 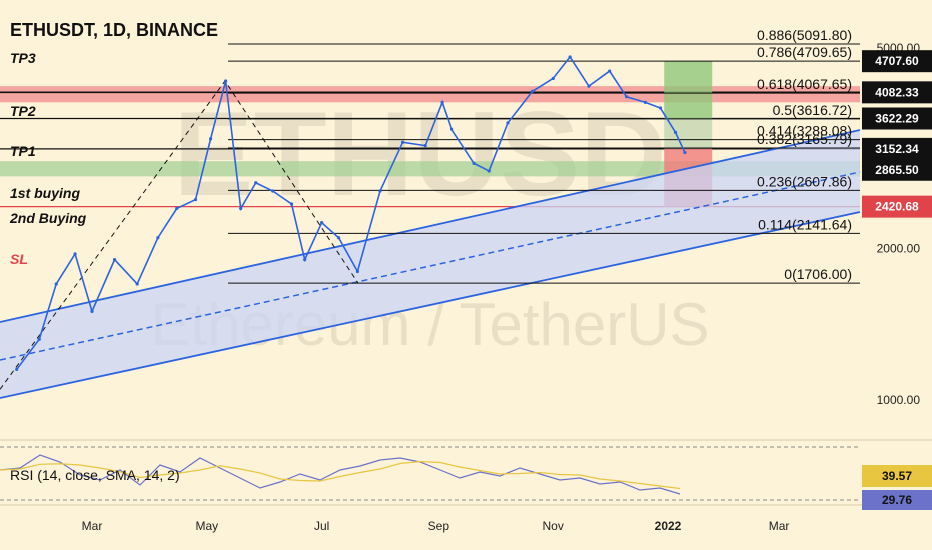 I want to click on price-tag-label: 4082.33, so click(x=897, y=92).